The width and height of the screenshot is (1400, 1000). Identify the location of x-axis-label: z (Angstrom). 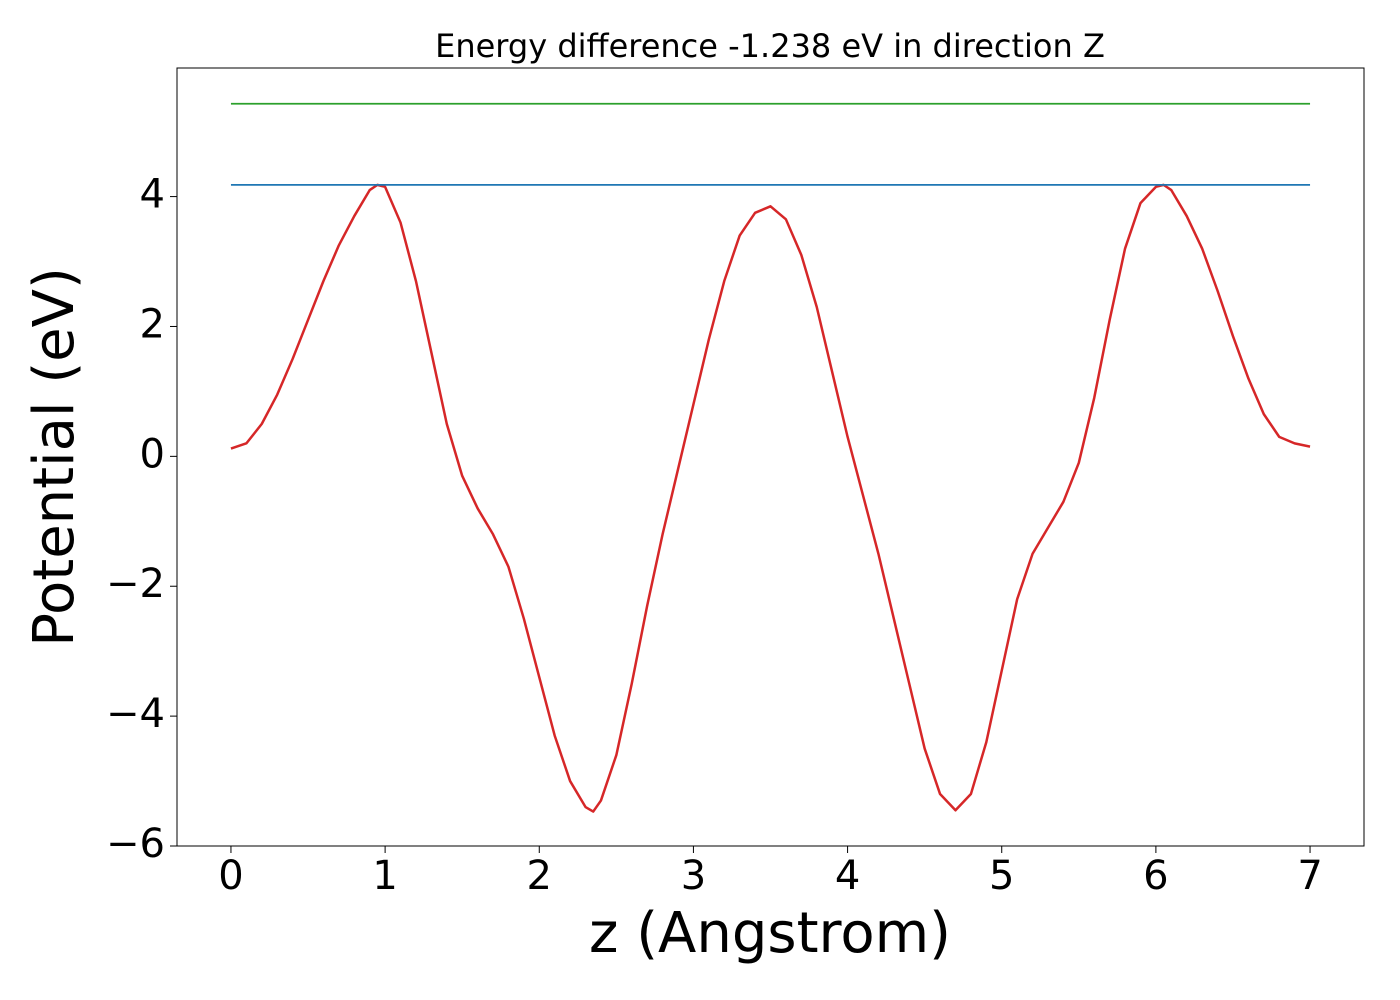
(770, 933).